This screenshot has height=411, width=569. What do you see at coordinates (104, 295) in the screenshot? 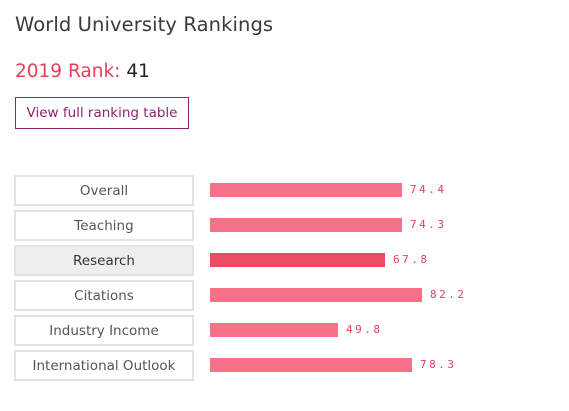
I see `metric-tab-citations: Citations` at bounding box center [104, 295].